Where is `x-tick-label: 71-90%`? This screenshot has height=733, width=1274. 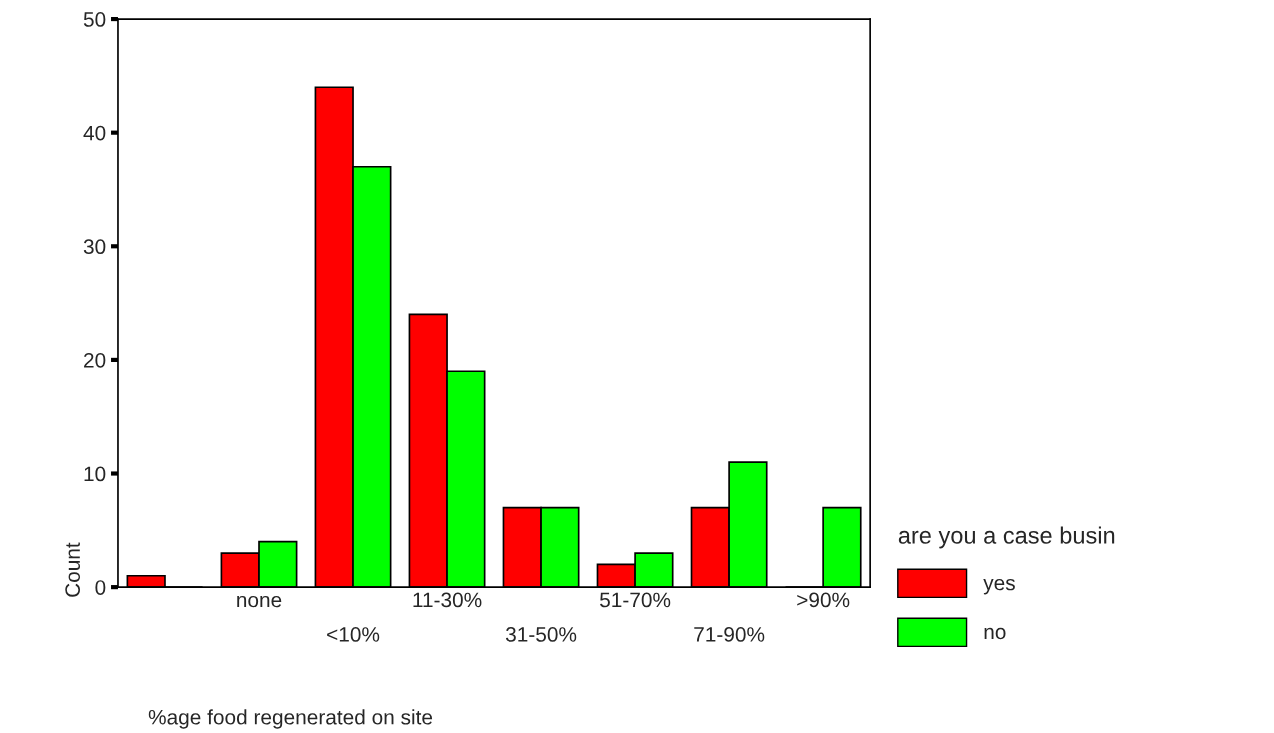
x-tick-label: 71-90% is located at coordinates (729, 634).